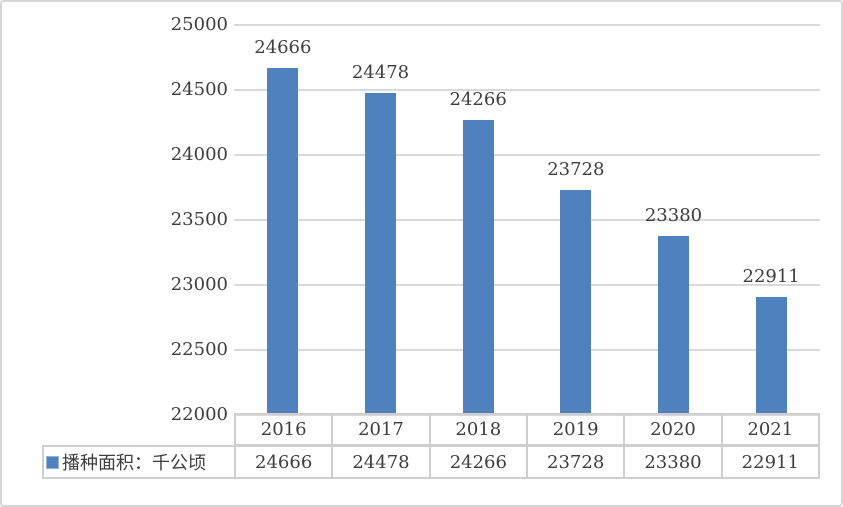  What do you see at coordinates (380, 253) in the screenshot?
I see `bar-2017` at bounding box center [380, 253].